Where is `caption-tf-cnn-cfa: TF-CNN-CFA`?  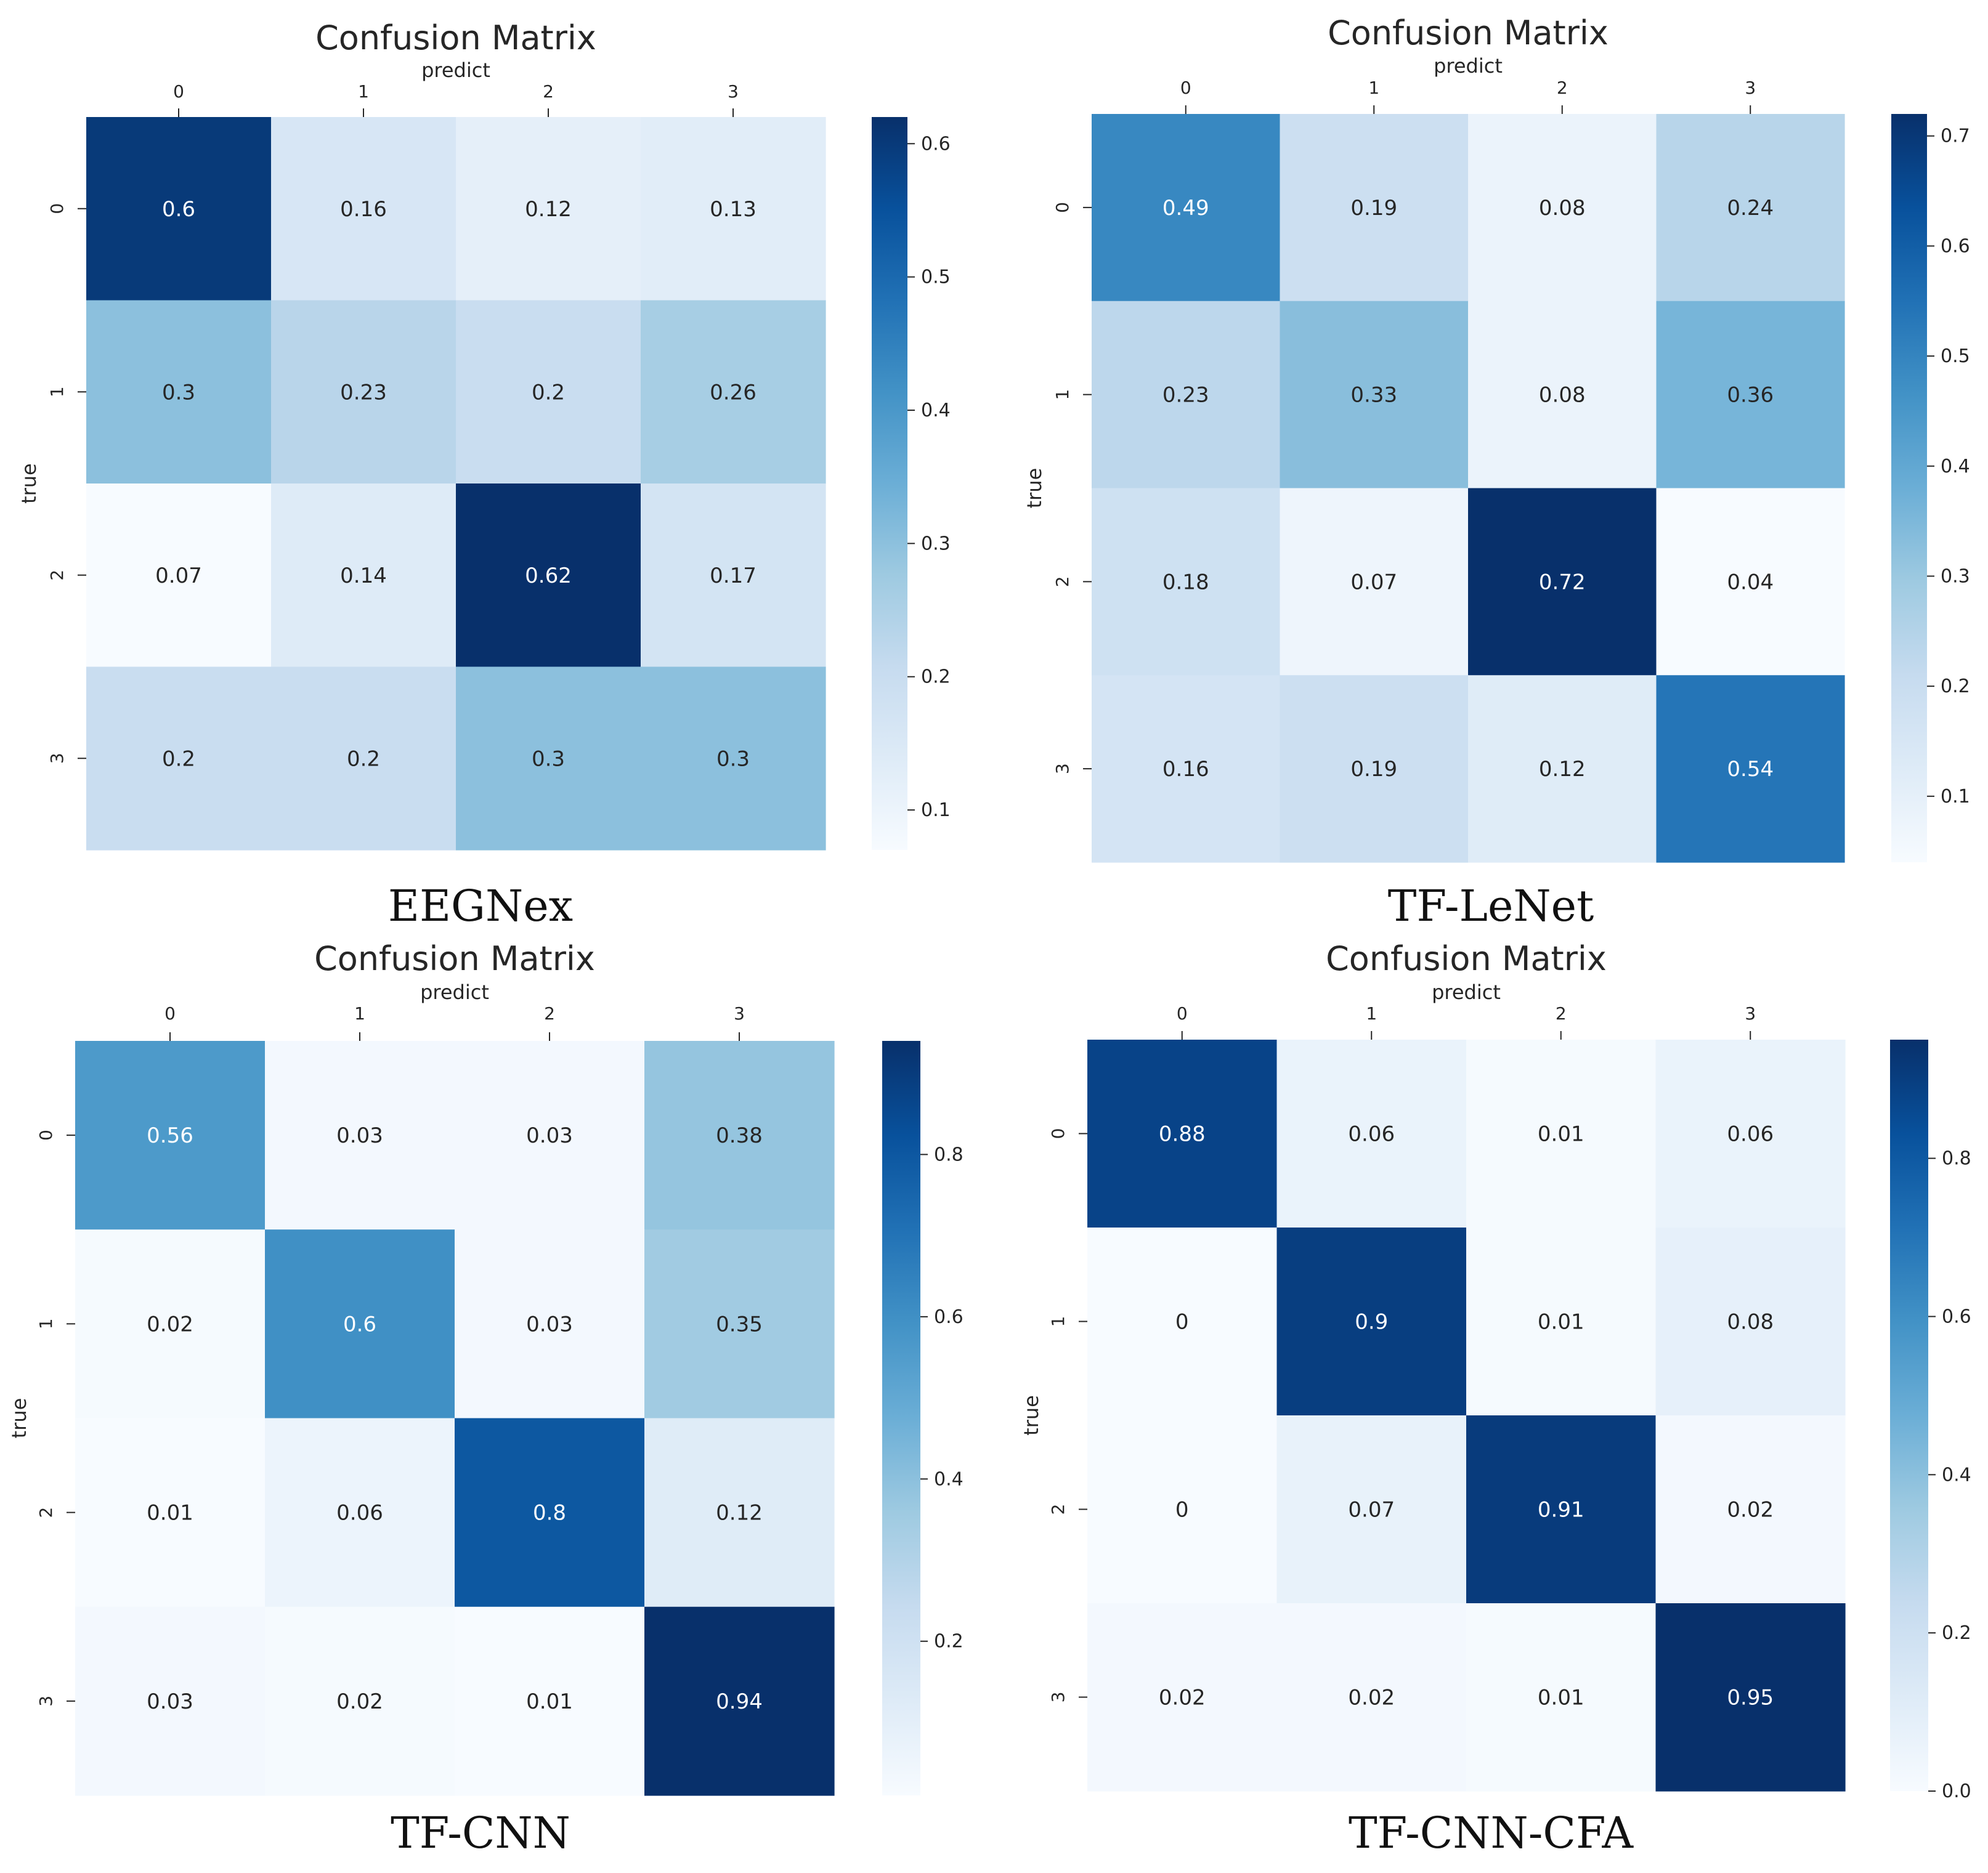
caption-tf-cnn-cfa: TF-CNN-CFA is located at coordinates (1491, 1833).